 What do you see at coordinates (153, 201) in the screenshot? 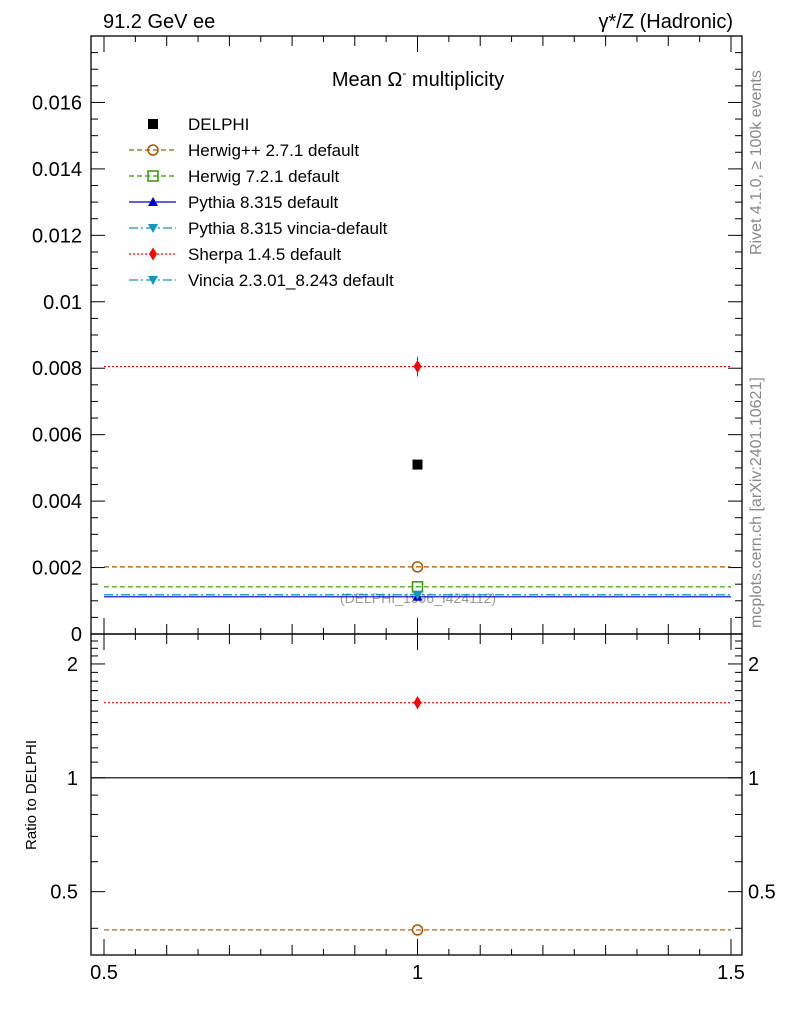
I see `legend-marker-pythia` at bounding box center [153, 201].